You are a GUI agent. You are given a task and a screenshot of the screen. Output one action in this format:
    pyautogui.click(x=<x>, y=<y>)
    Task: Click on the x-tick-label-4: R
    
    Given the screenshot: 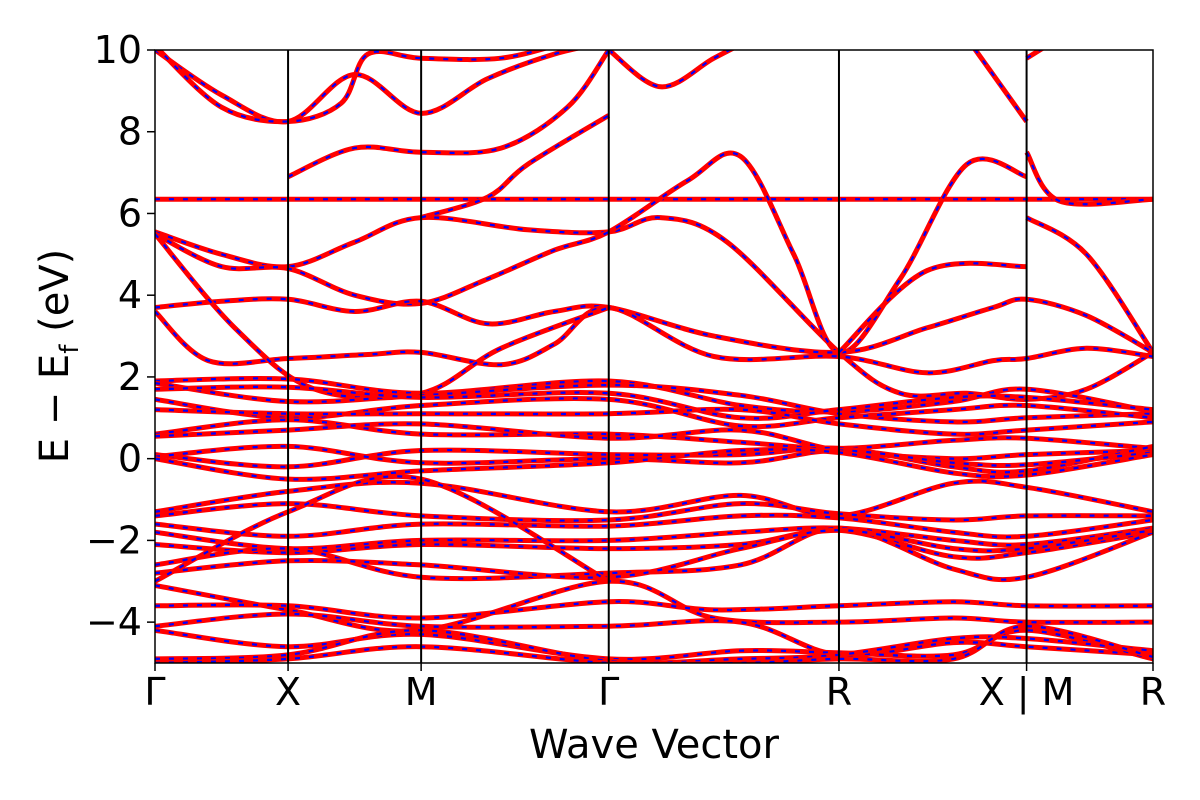 What is the action you would take?
    pyautogui.click(x=839, y=692)
    